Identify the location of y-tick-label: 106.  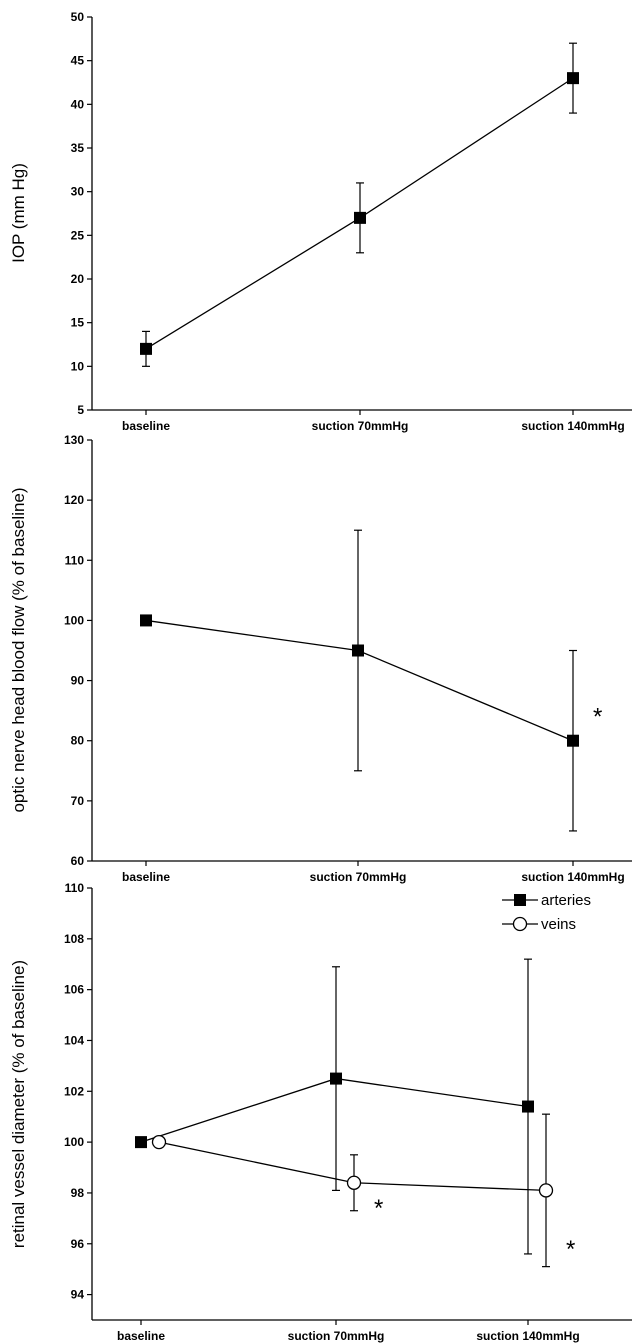
(74, 990).